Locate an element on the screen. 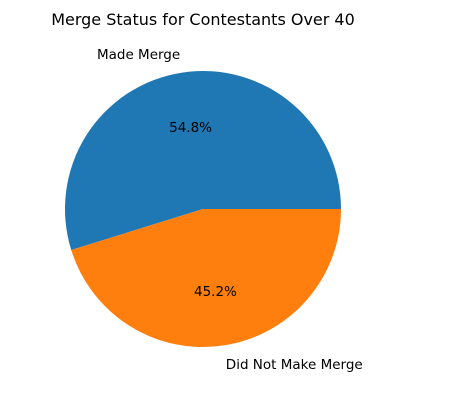 The image size is (452, 405). slice-category-label-1: Did Not Make Merge is located at coordinates (294, 365).